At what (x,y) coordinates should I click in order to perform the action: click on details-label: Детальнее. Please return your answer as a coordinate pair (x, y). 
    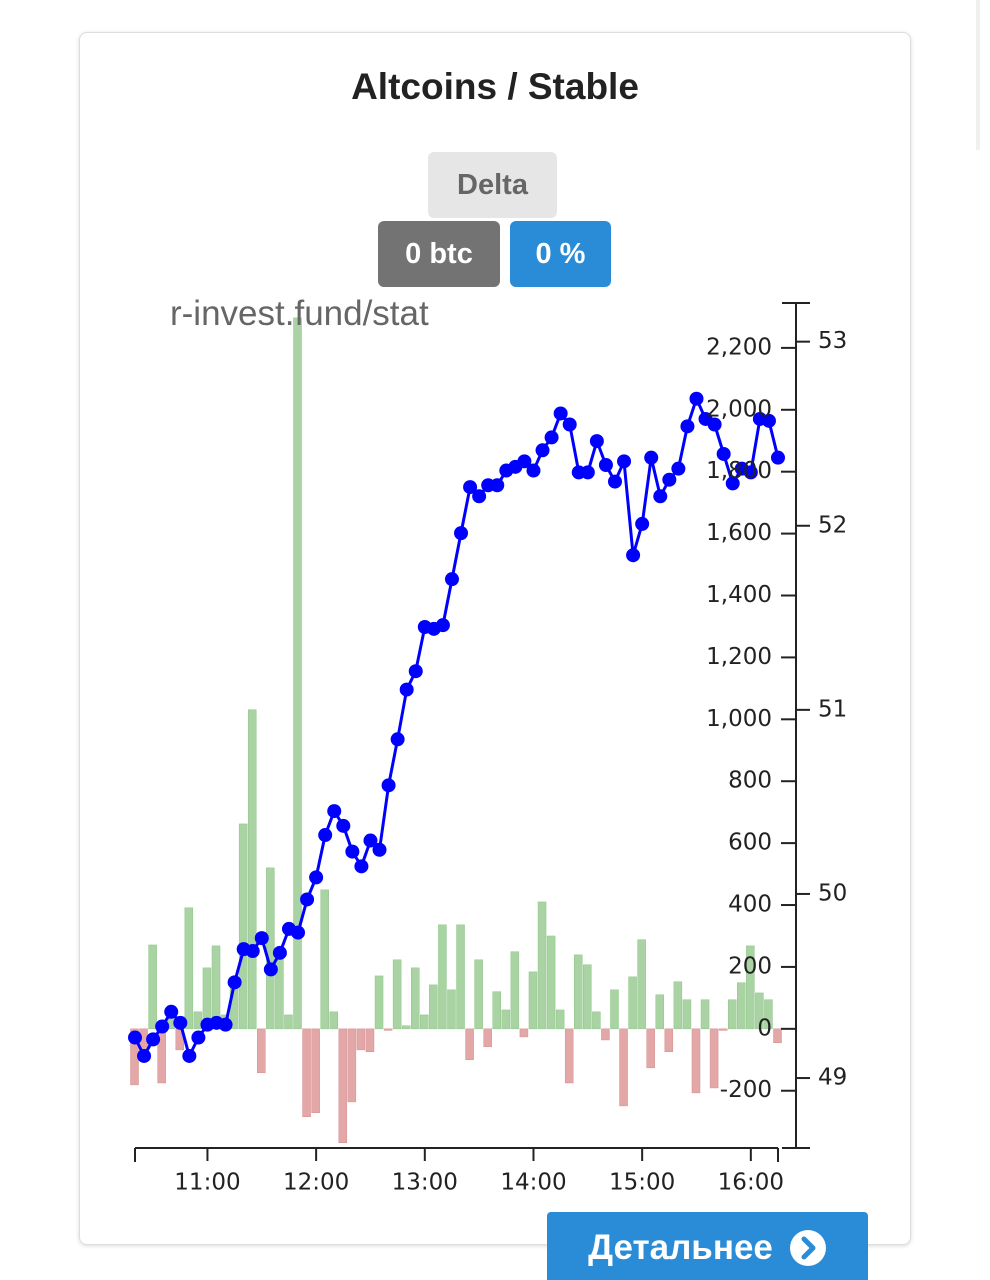
    Looking at the image, I should click on (680, 1247).